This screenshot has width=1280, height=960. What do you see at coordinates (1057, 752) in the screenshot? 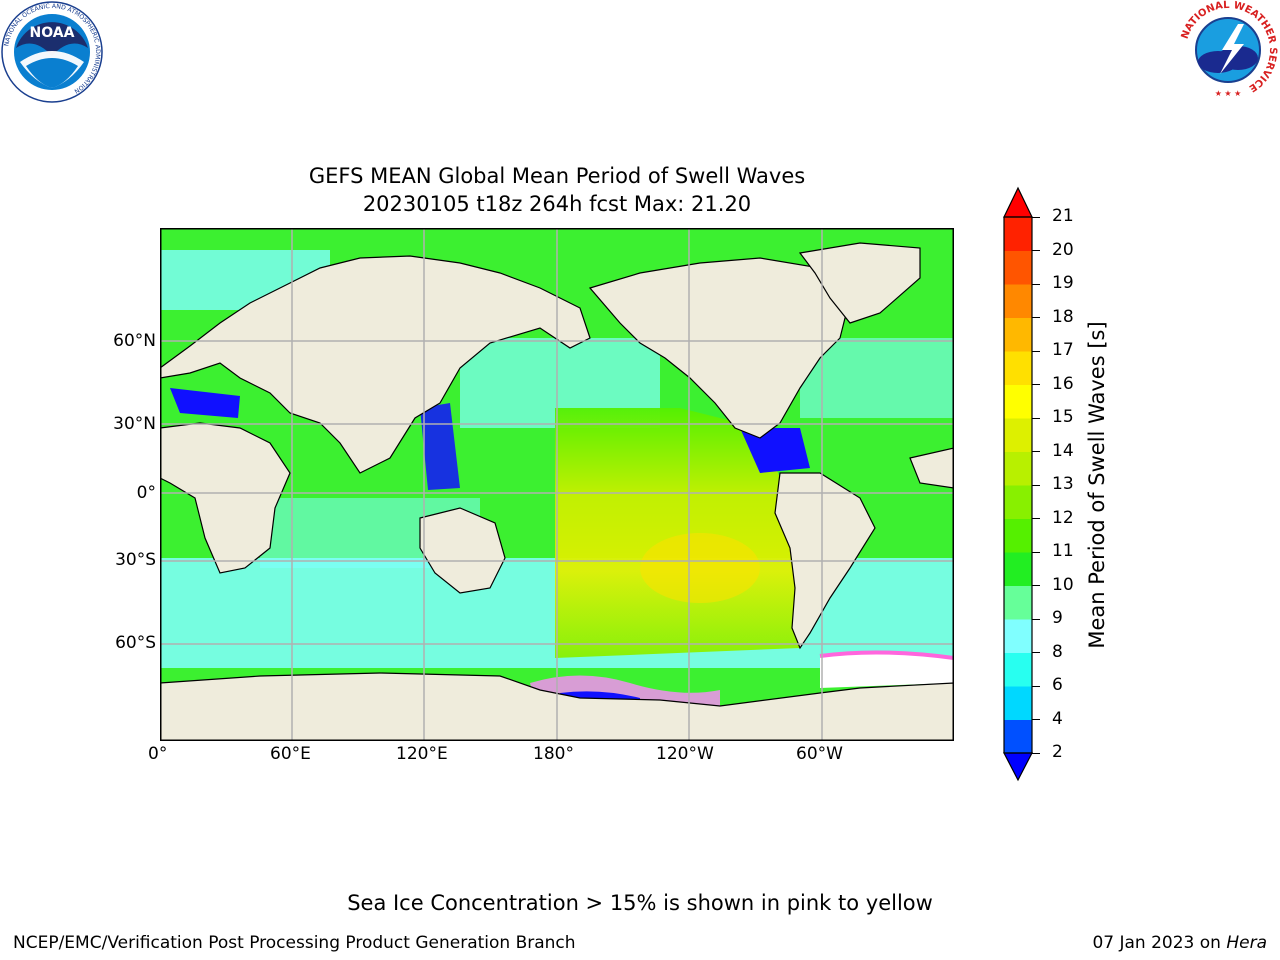
I see `colorbar-tick-label: 2` at bounding box center [1057, 752].